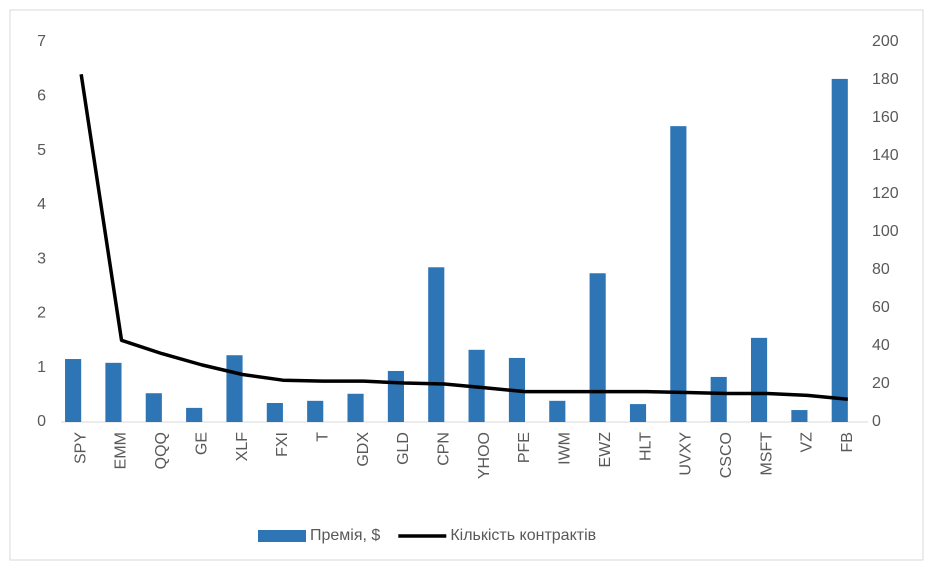 Image resolution: width=934 pixels, height=571 pixels. What do you see at coordinates (524, 447) in the screenshot?
I see `x-tick-label: PFE` at bounding box center [524, 447].